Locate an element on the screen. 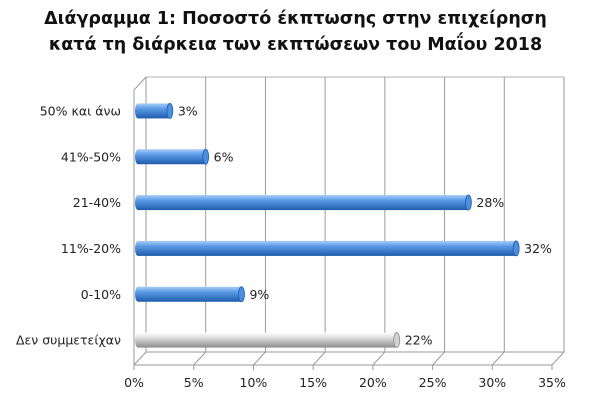 This screenshot has height=409, width=591. x-tick-label: 35% is located at coordinates (552, 382).